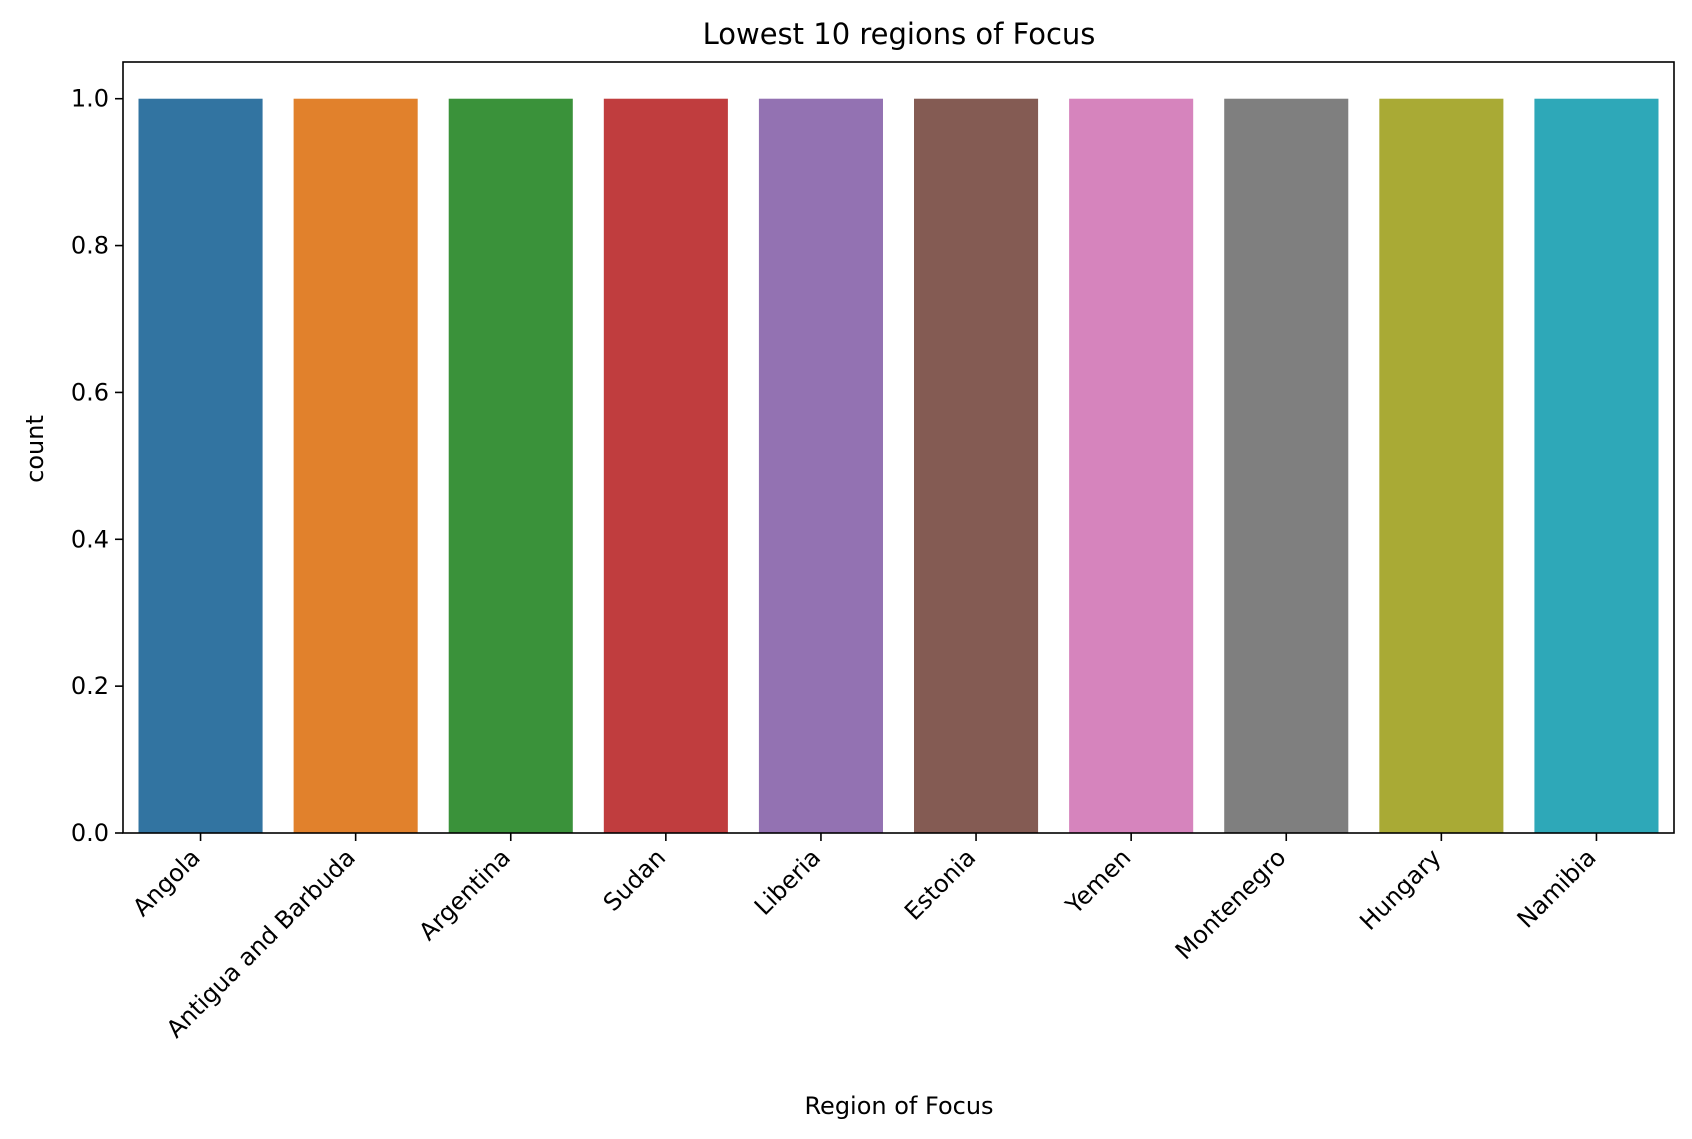  What do you see at coordinates (1400, 889) in the screenshot?
I see `x-tick-label: Hungary` at bounding box center [1400, 889].